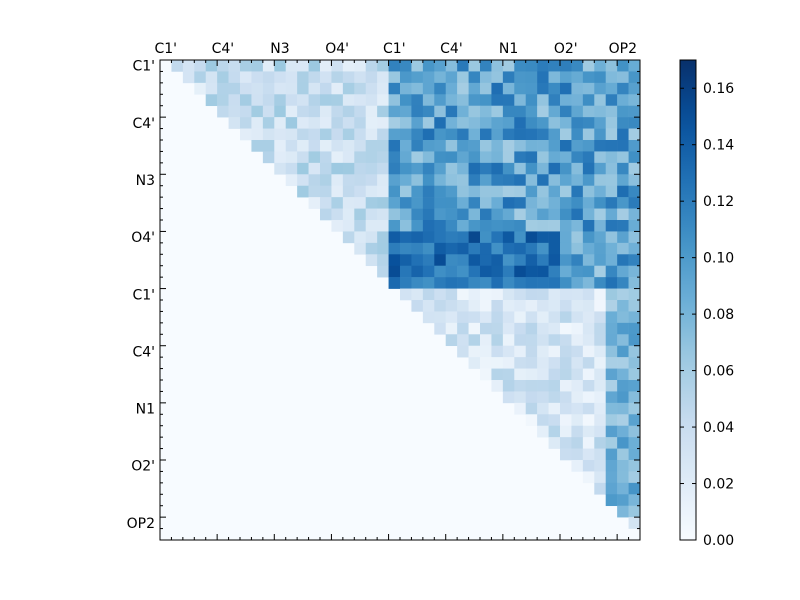  Describe the element at coordinates (718, 146) in the screenshot. I see `colorbar-tick-label: 0.14` at that location.